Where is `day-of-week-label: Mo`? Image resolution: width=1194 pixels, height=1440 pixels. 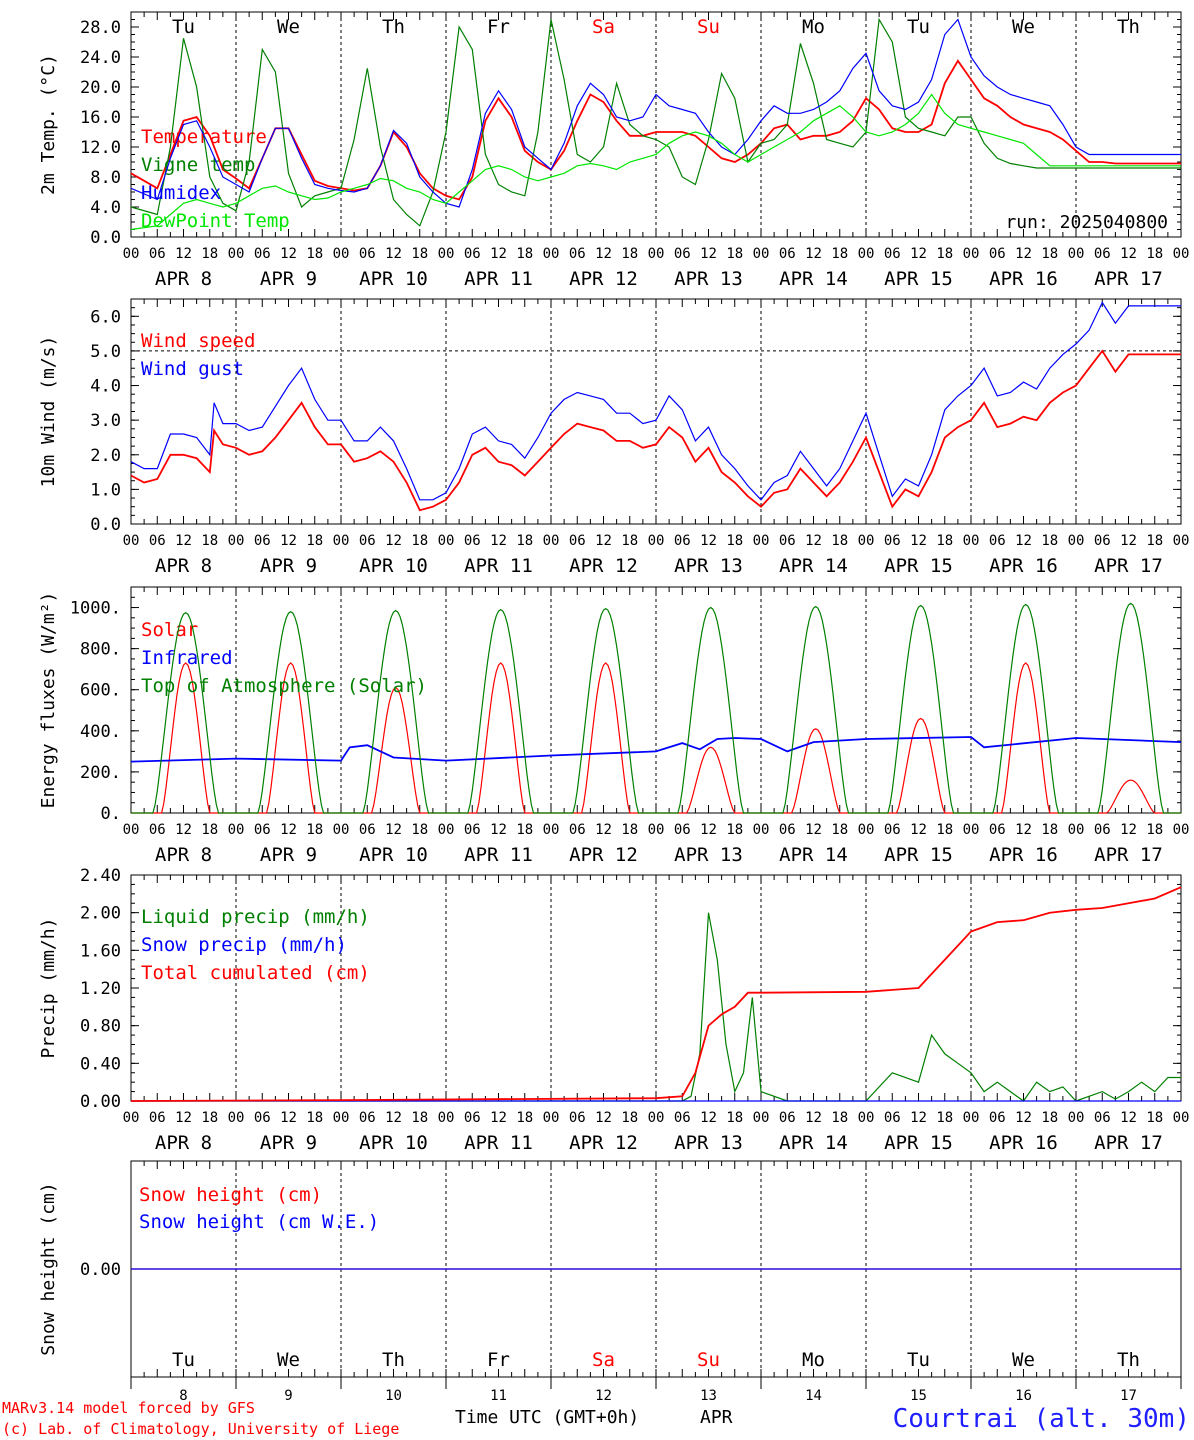
day-of-week-label: Mo is located at coordinates (813, 1360).